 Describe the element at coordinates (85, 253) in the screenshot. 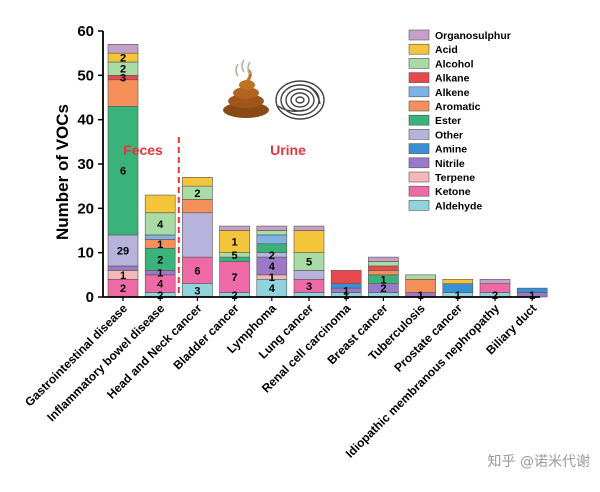

I see `y-tick-label: 10` at that location.